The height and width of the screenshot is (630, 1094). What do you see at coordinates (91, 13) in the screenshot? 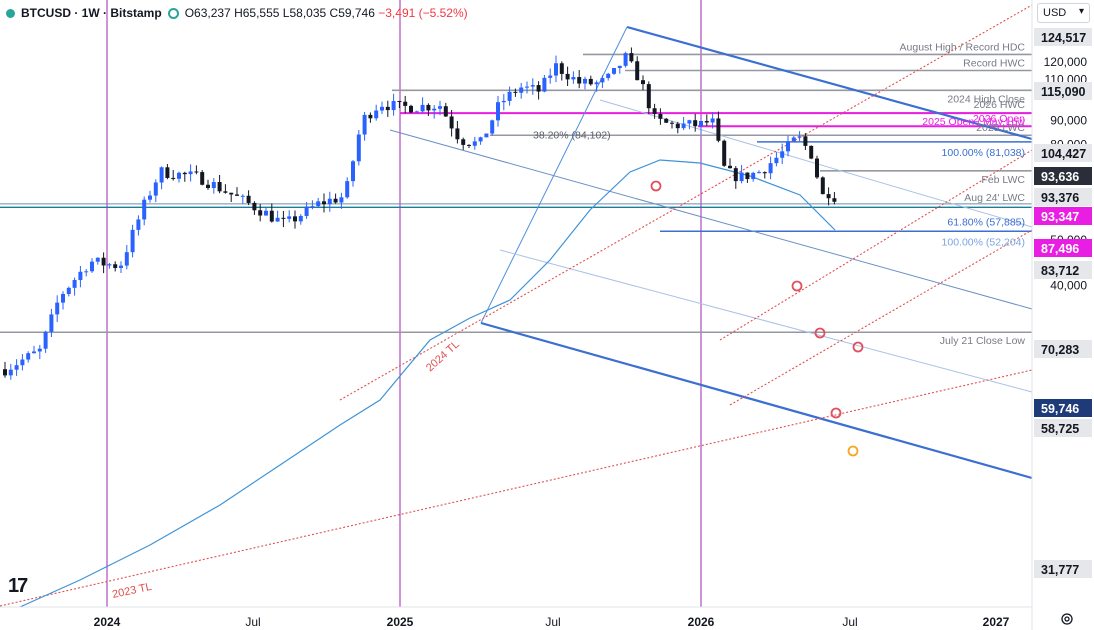
I see `symbol-title: BTCUSD · 1W · Bitstamp` at bounding box center [91, 13].